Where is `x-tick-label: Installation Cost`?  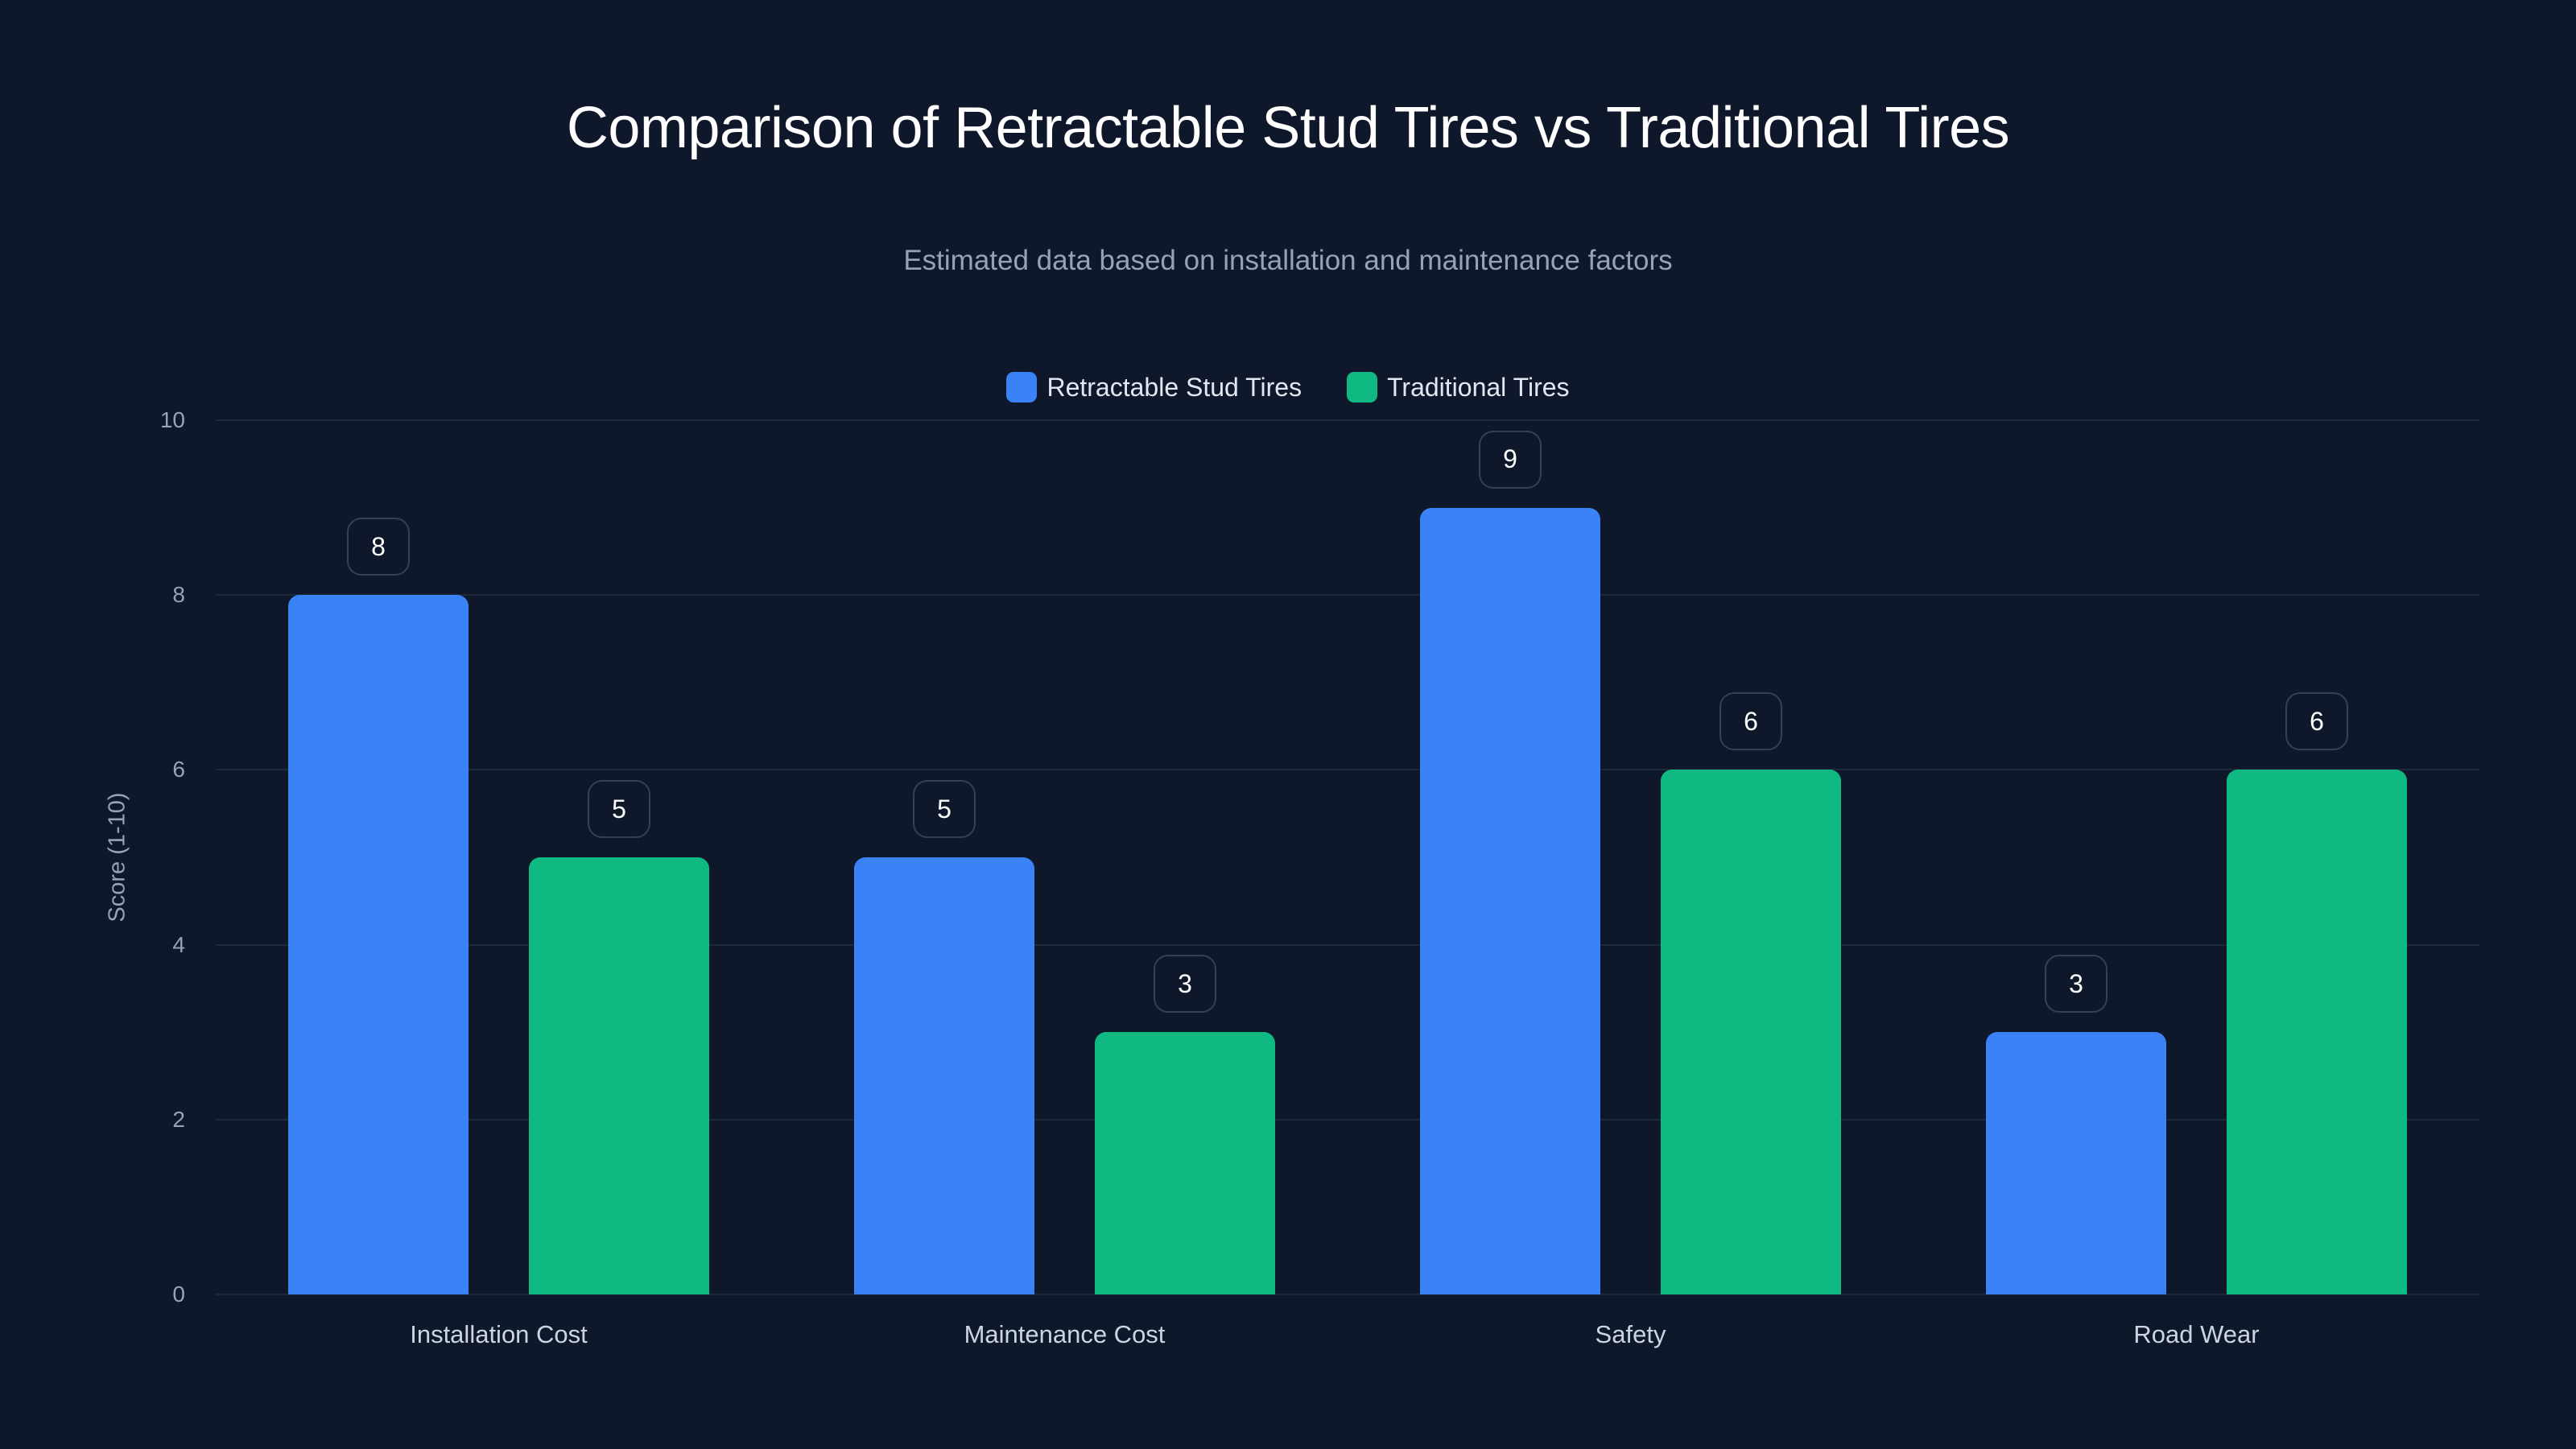
x-tick-label: Installation Cost is located at coordinates (499, 1334).